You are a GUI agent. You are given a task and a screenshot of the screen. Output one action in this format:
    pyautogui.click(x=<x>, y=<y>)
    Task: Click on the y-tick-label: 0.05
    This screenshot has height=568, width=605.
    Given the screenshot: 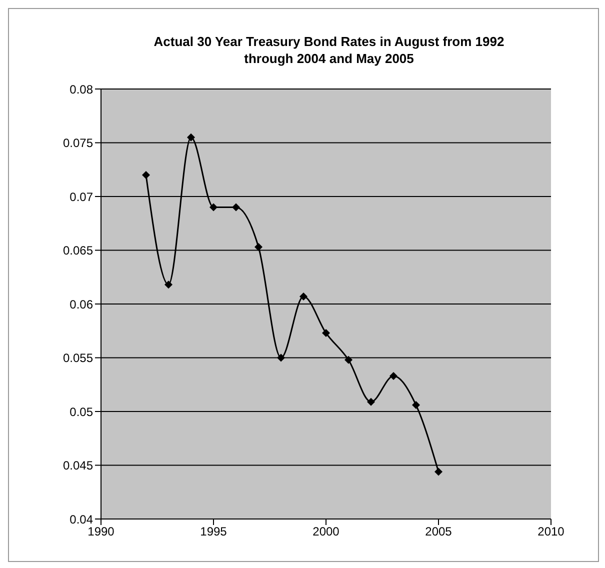 What is the action you would take?
    pyautogui.click(x=82, y=411)
    